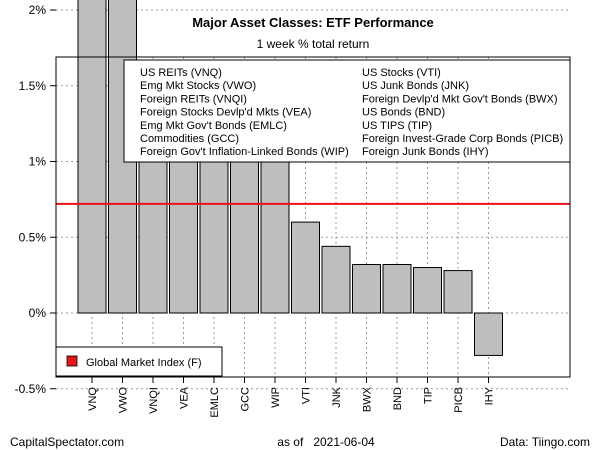 This screenshot has width=600, height=450. What do you see at coordinates (488, 334) in the screenshot?
I see `bar-ihy` at bounding box center [488, 334].